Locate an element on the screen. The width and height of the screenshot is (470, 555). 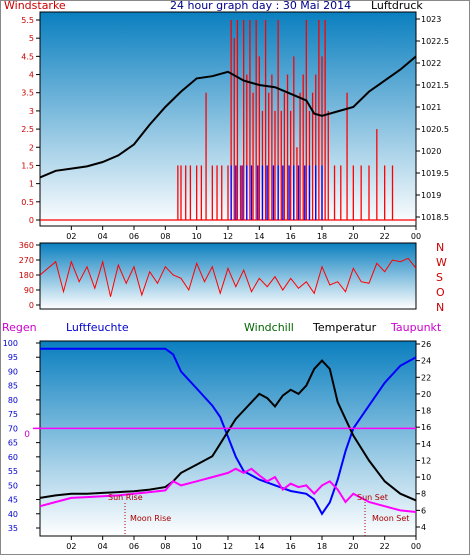
temperature-tick-label: 16 is located at coordinates (426, 427).